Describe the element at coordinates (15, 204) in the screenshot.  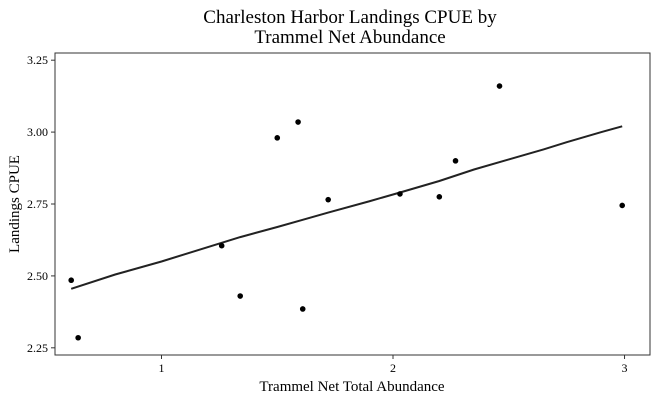
I see `y-axis-label: Landings CPUE` at that location.